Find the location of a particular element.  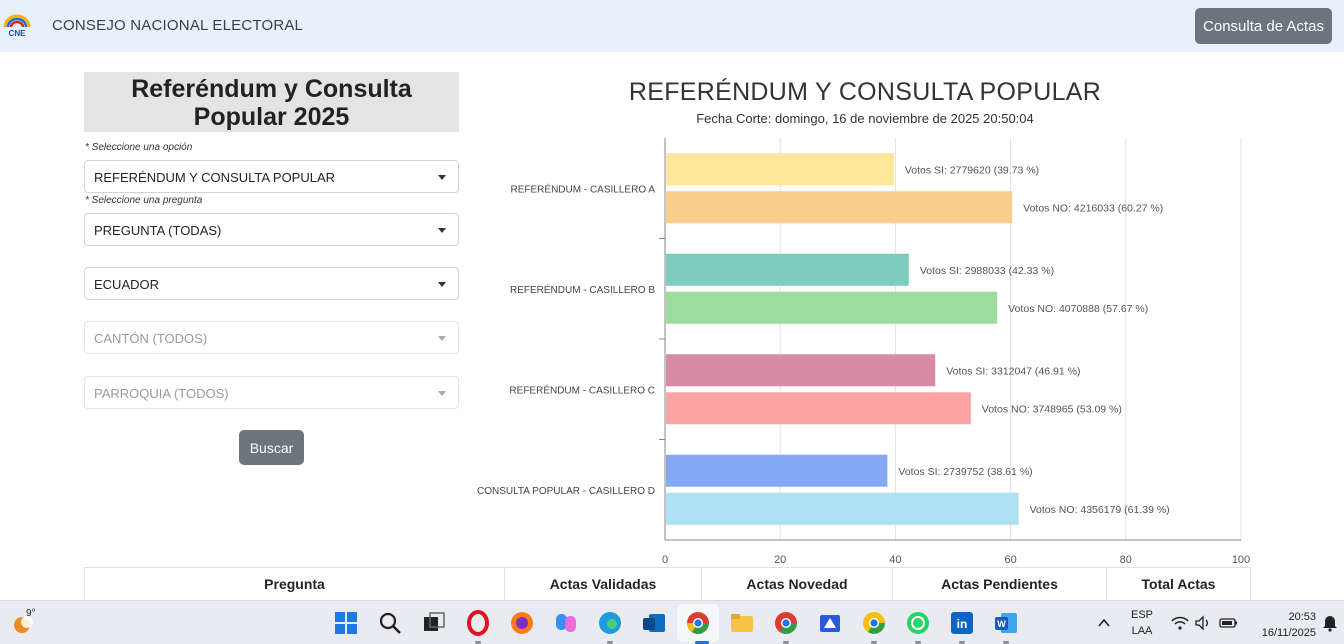

edge-icon is located at coordinates (610, 623).